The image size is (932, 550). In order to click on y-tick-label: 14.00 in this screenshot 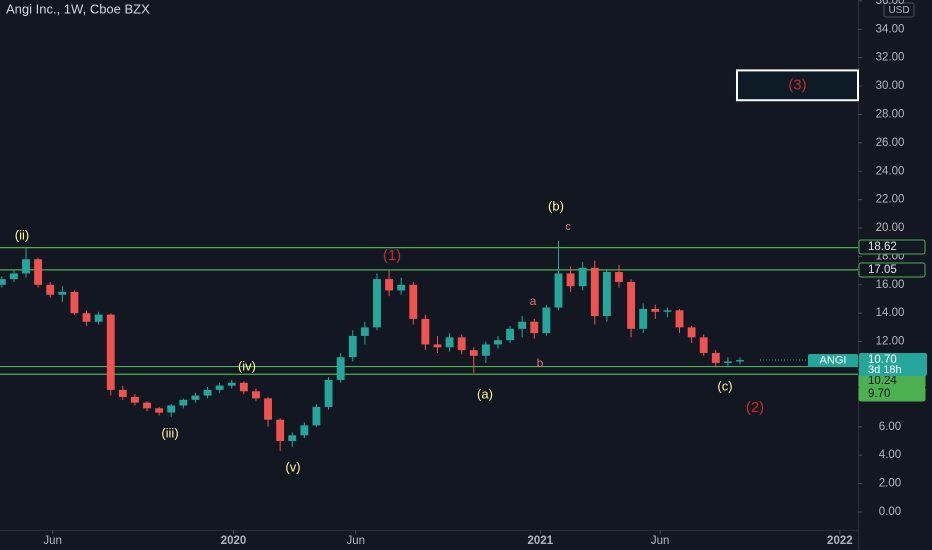, I will do `click(890, 313)`.